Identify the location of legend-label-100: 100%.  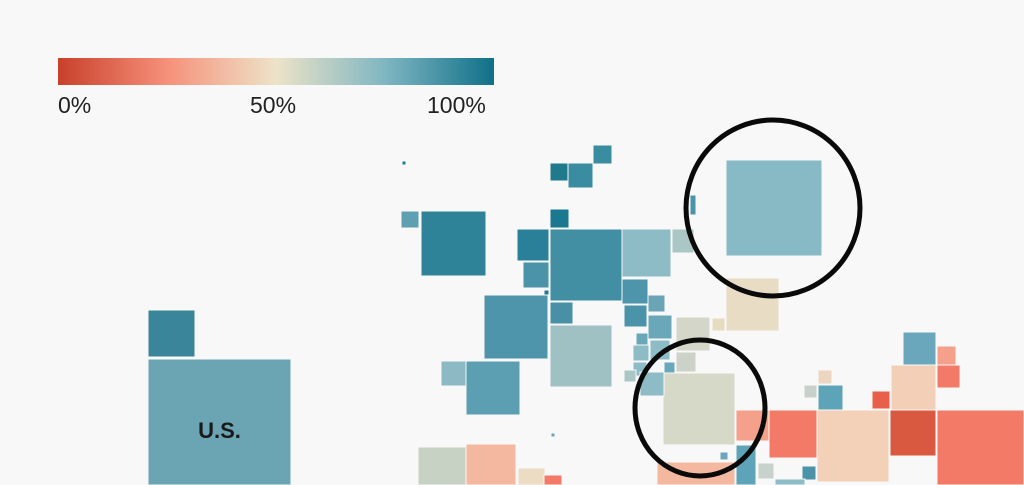
(456, 105).